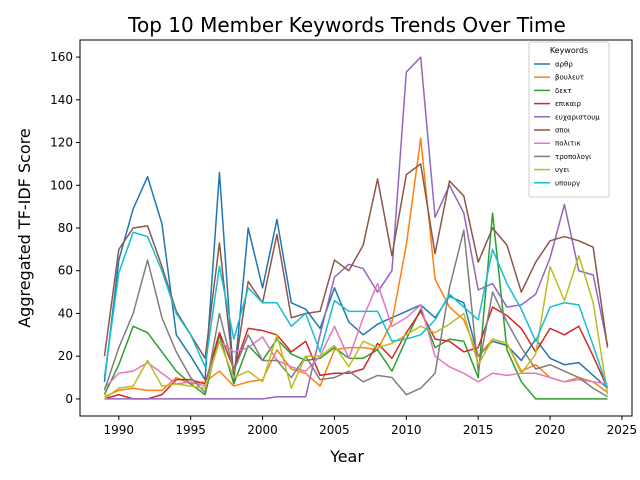  Describe the element at coordinates (568, 144) in the screenshot. I see `legend-label-7: πολιτικ` at that location.